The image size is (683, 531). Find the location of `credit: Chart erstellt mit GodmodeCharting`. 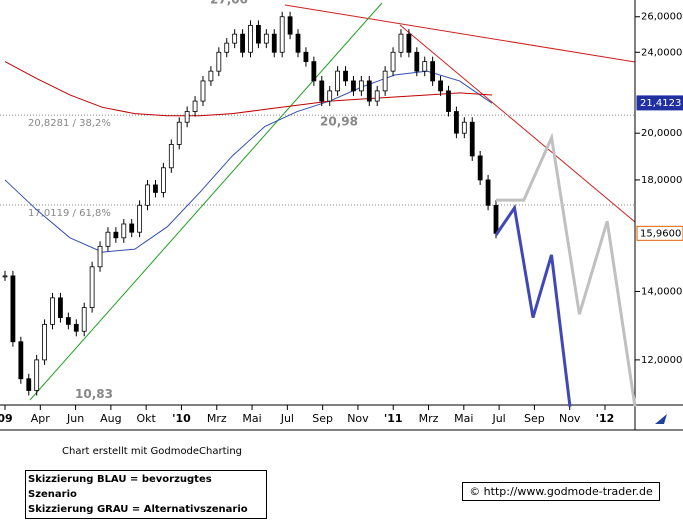

credit: Chart erstellt mit GodmodeCharting is located at coordinates (152, 451).